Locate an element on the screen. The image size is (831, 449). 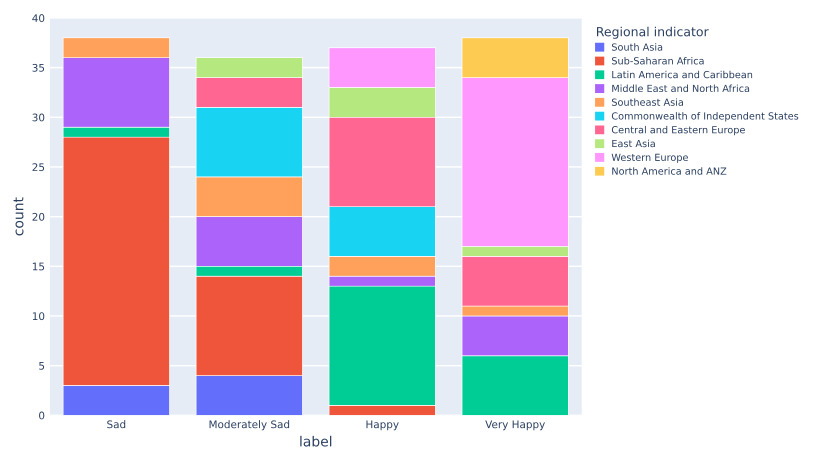
legend-label: East Asia is located at coordinates (633, 144).